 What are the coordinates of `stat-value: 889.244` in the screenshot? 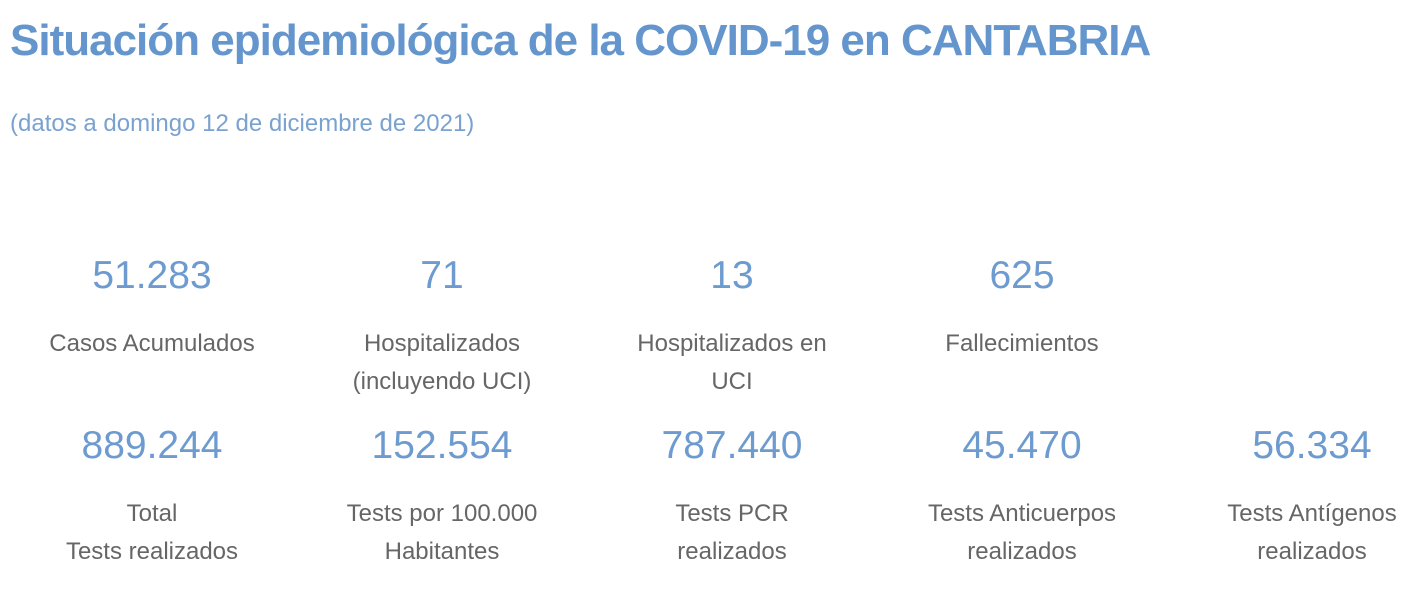 It's located at (152, 445).